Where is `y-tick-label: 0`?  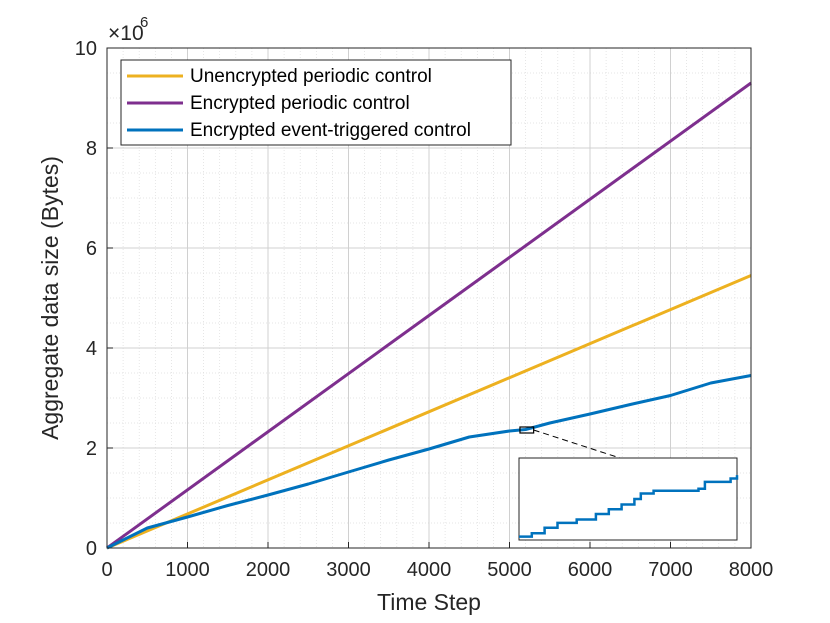
y-tick-label: 0 is located at coordinates (91, 549).